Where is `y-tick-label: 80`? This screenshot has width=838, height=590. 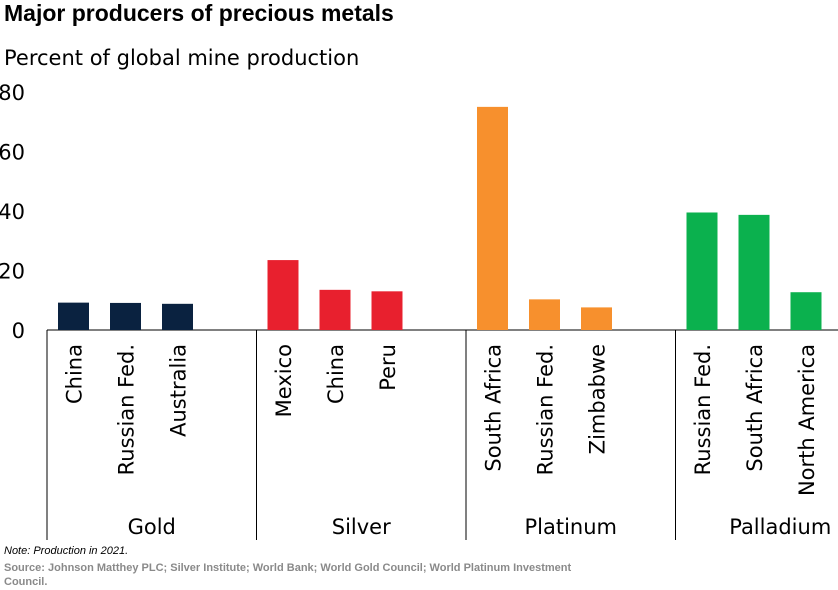
y-tick-label: 80 is located at coordinates (12, 93).